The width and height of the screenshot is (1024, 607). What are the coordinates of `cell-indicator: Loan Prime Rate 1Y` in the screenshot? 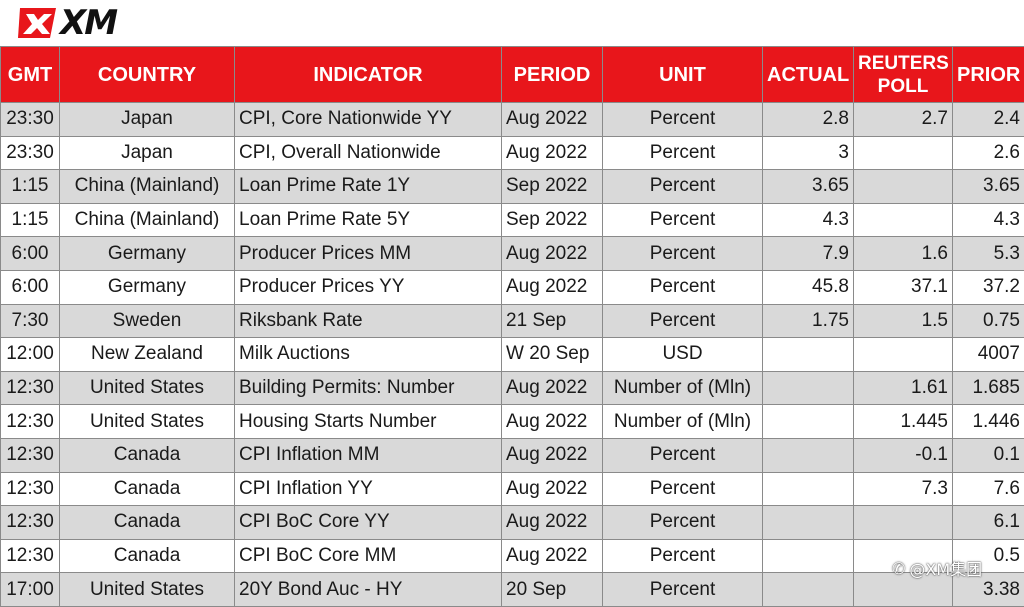 It's located at (368, 187).